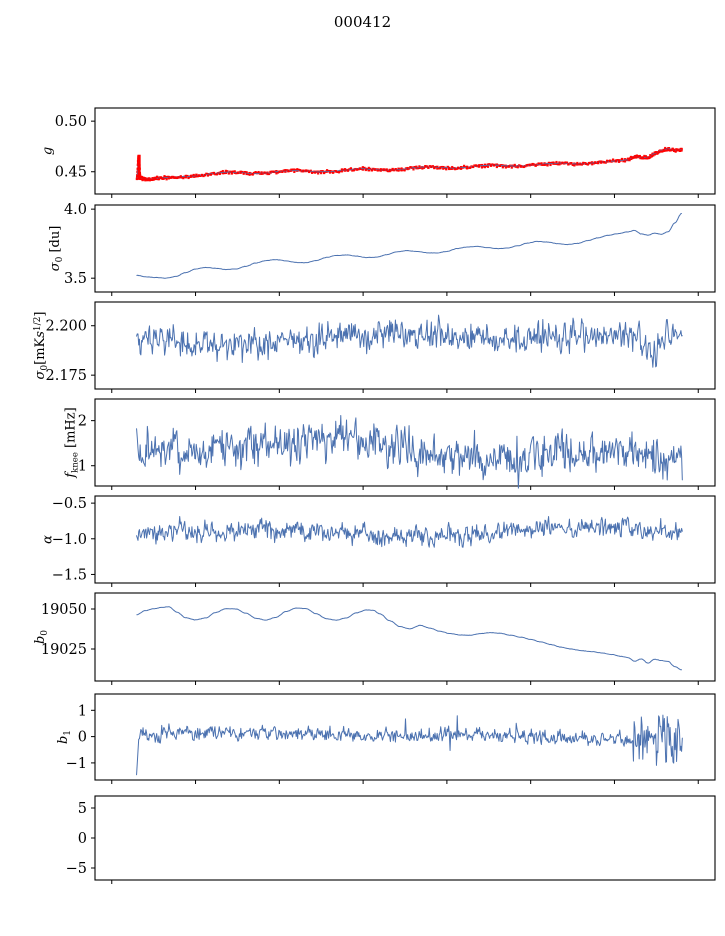 This screenshot has height=936, width=725. Describe the element at coordinates (409, 341) in the screenshot. I see `series-line-sigma0_mk` at that location.